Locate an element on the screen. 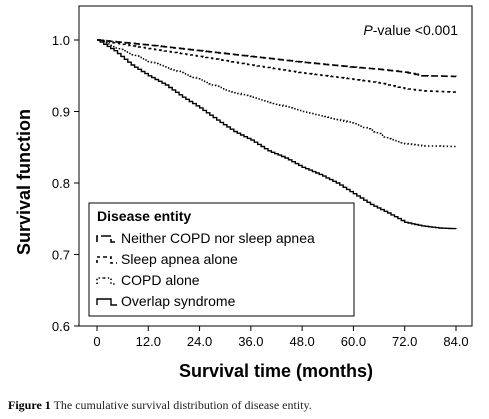  x-tick-label: 12.0 is located at coordinates (148, 341).